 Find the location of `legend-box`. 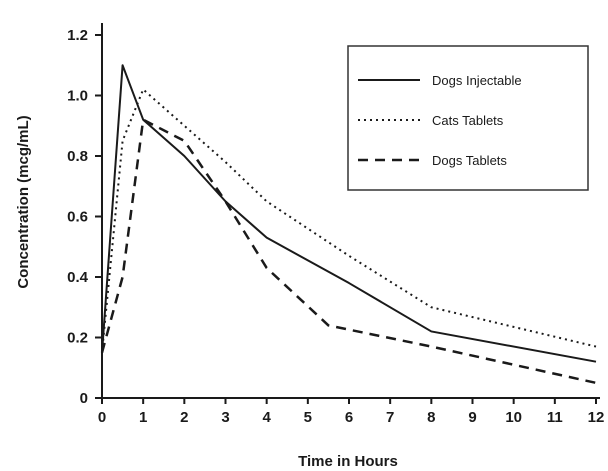

legend-box is located at coordinates (468, 118).